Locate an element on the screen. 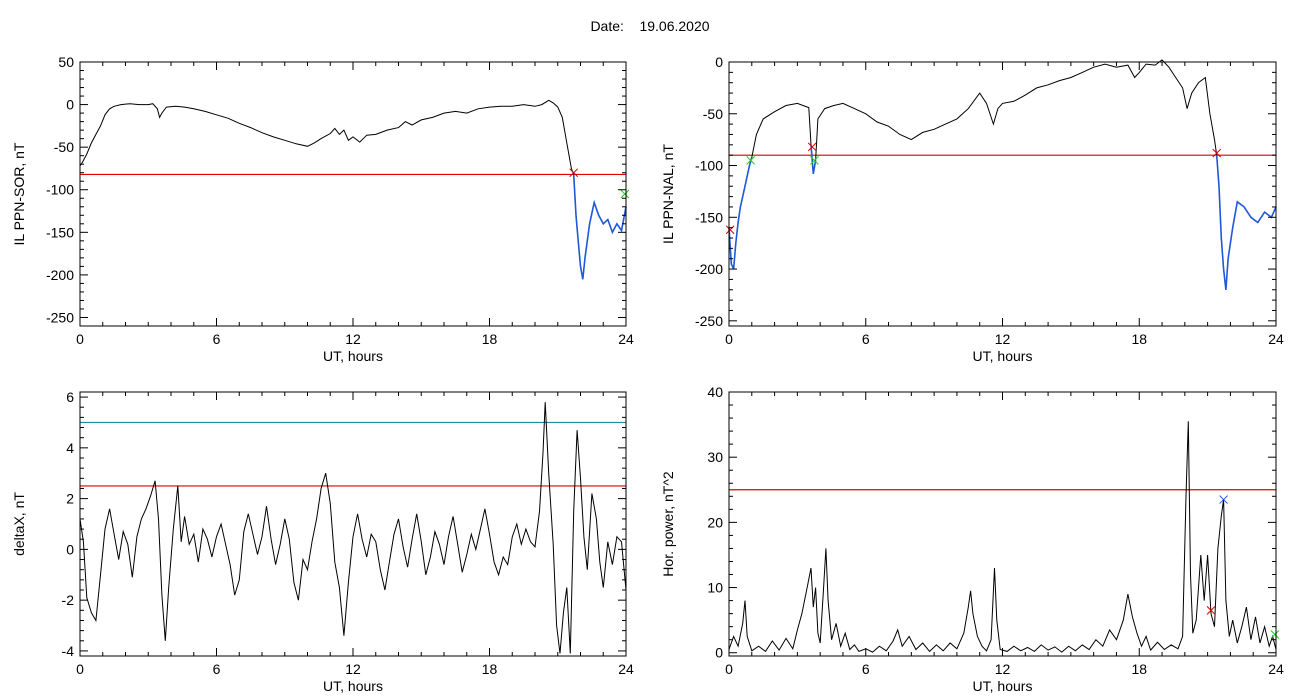  y-tick-label: 40 is located at coordinates (715, 392).